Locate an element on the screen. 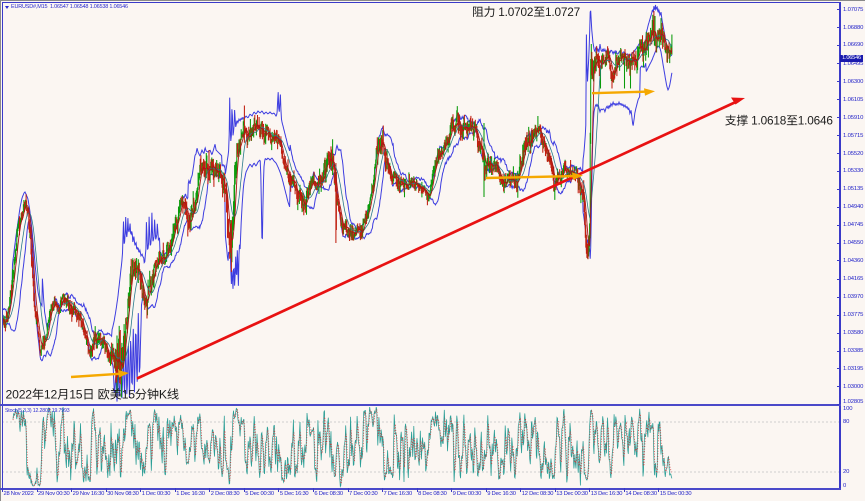 Image resolution: width=865 pixels, height=501 pixels. svg-text: K is located at coordinates (163, 395).